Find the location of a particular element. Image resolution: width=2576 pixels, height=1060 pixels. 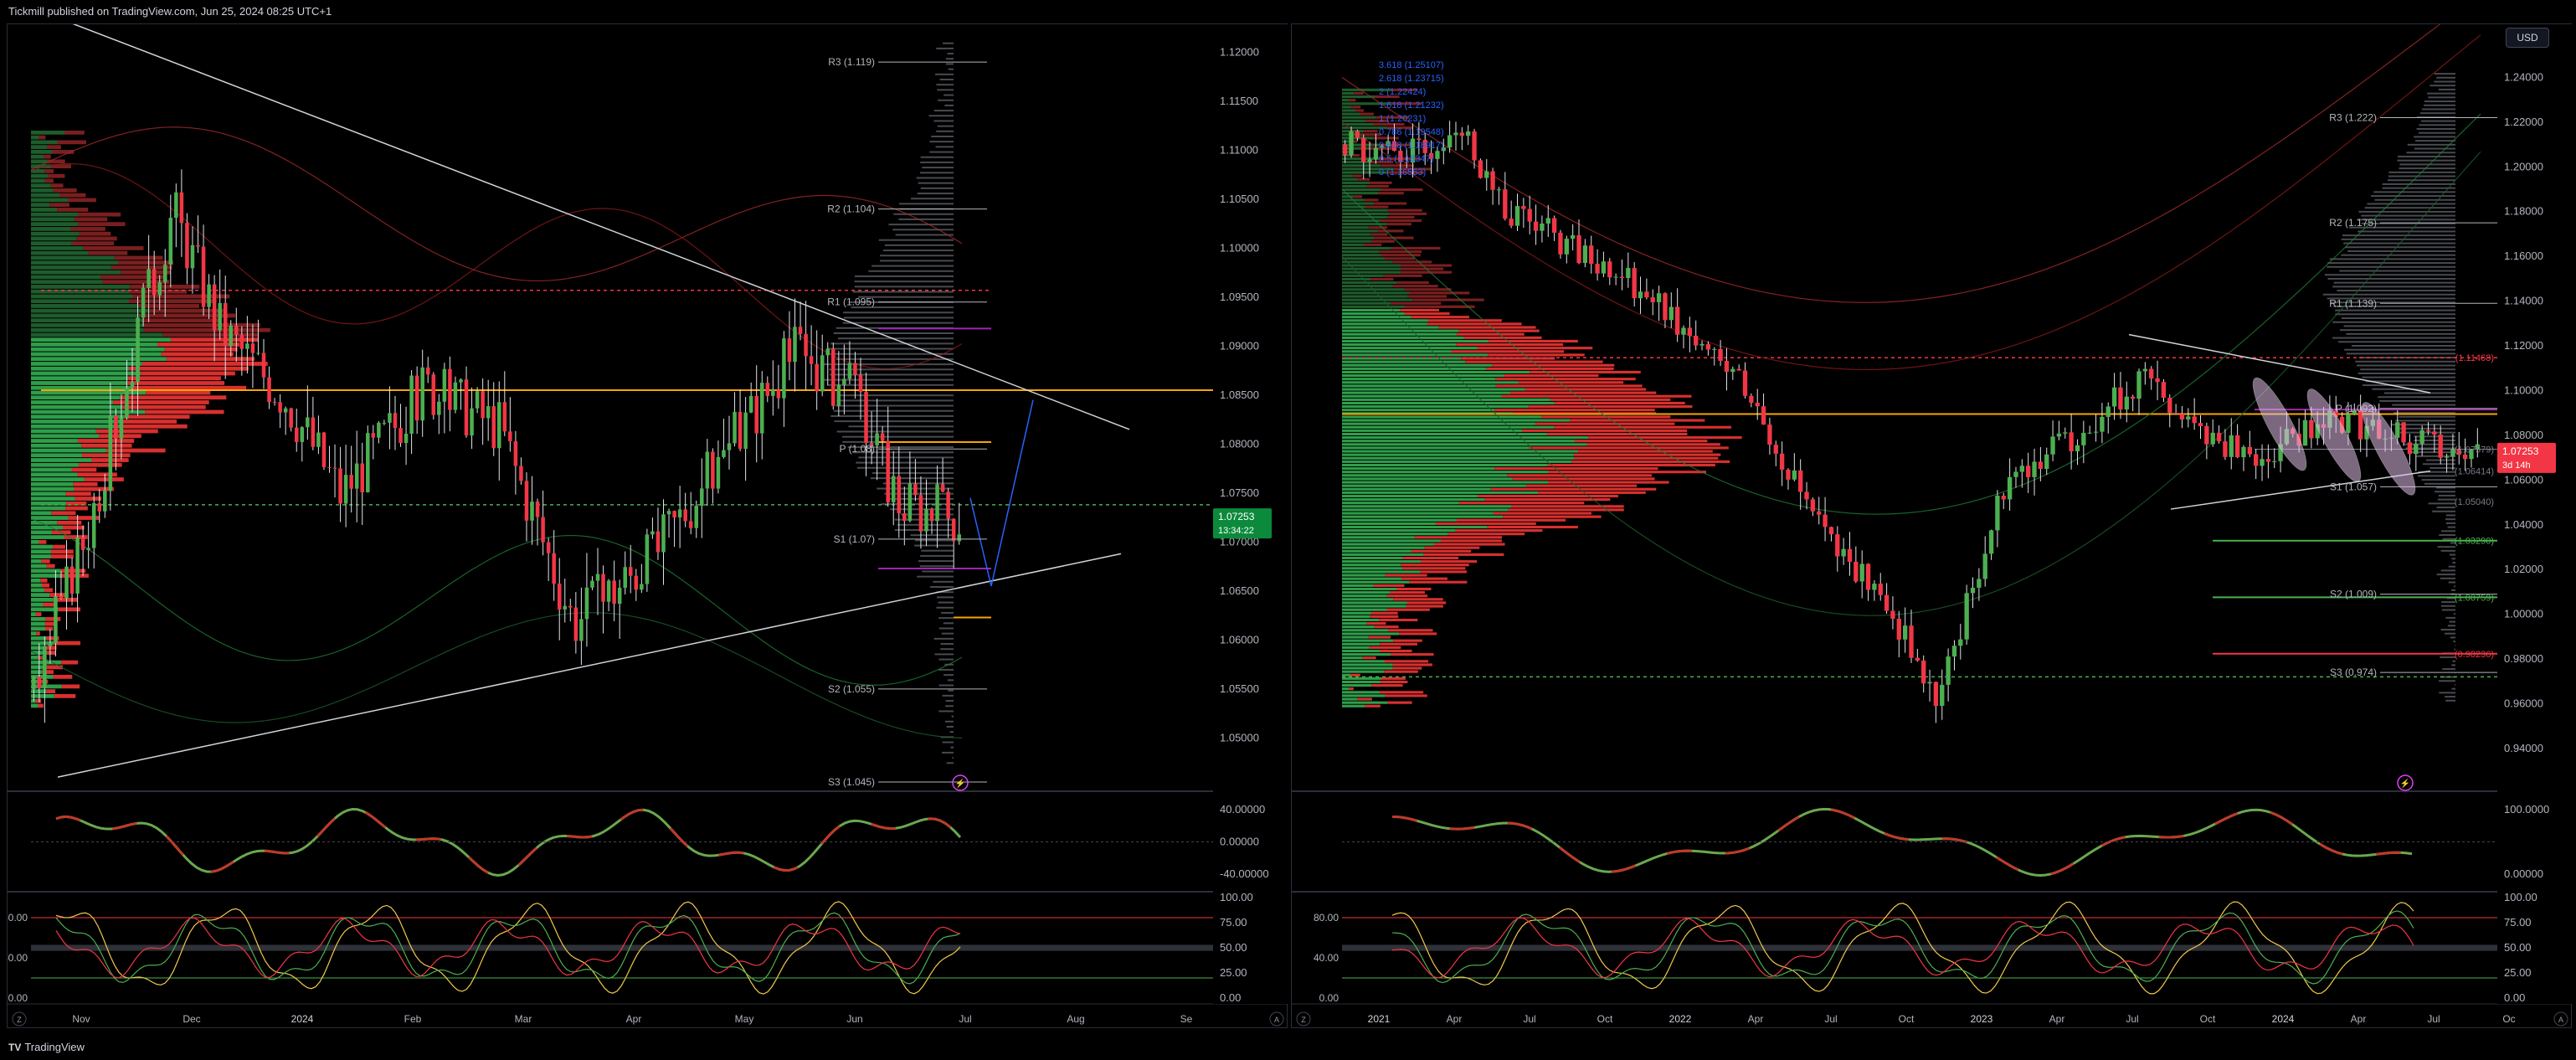

level-price-label: (1.05040) is located at coordinates (2475, 502).